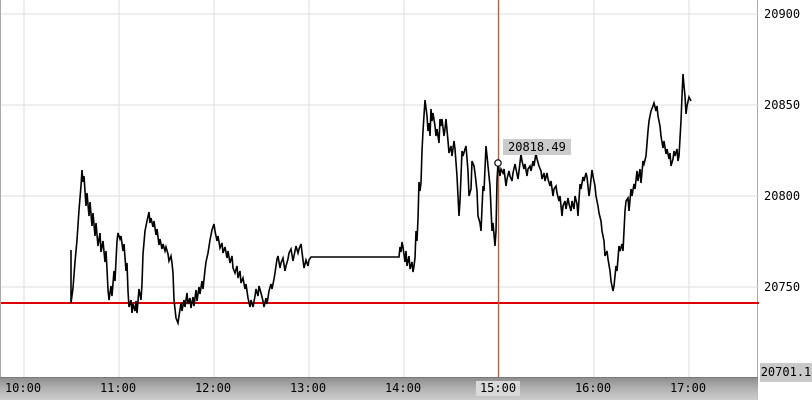 The height and width of the screenshot is (400, 812). What do you see at coordinates (688, 388) in the screenshot?
I see `time-tick-label: 17:00` at bounding box center [688, 388].